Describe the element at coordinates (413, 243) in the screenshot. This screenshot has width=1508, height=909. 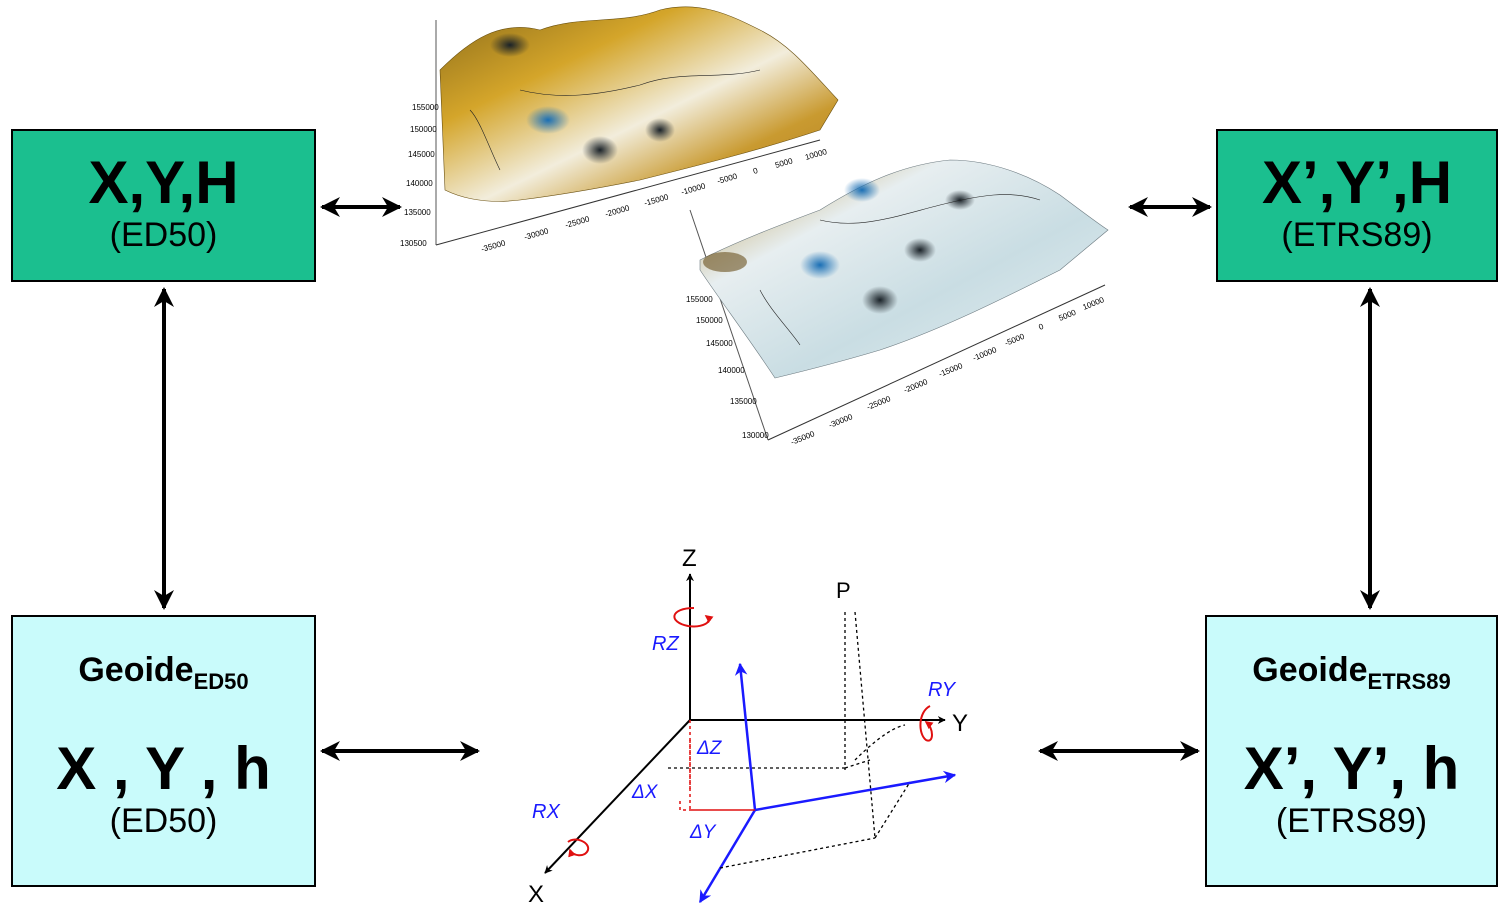
I see `plot1-y-tick: 130500` at that location.